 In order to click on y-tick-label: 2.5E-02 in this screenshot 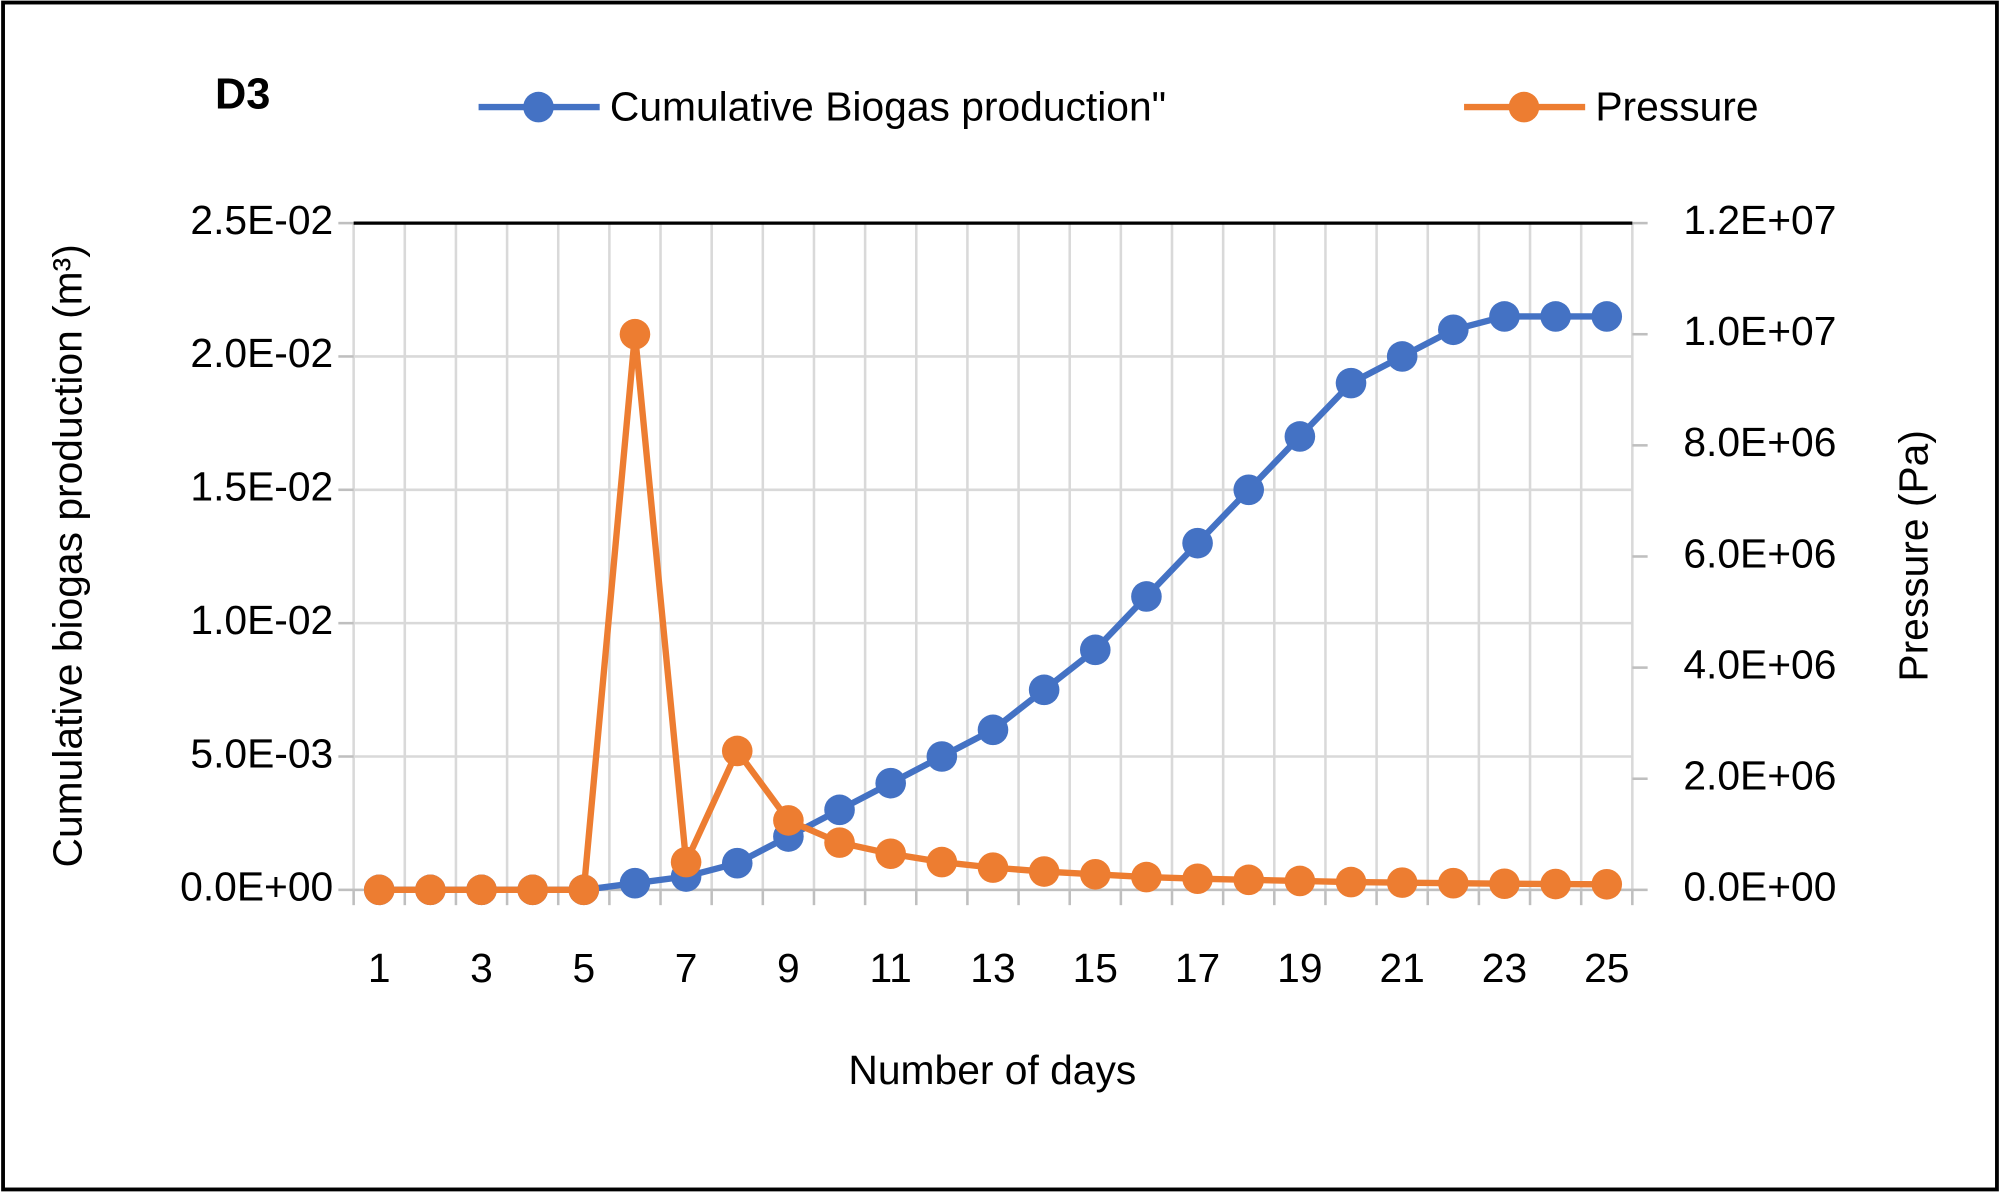, I will do `click(261, 220)`.